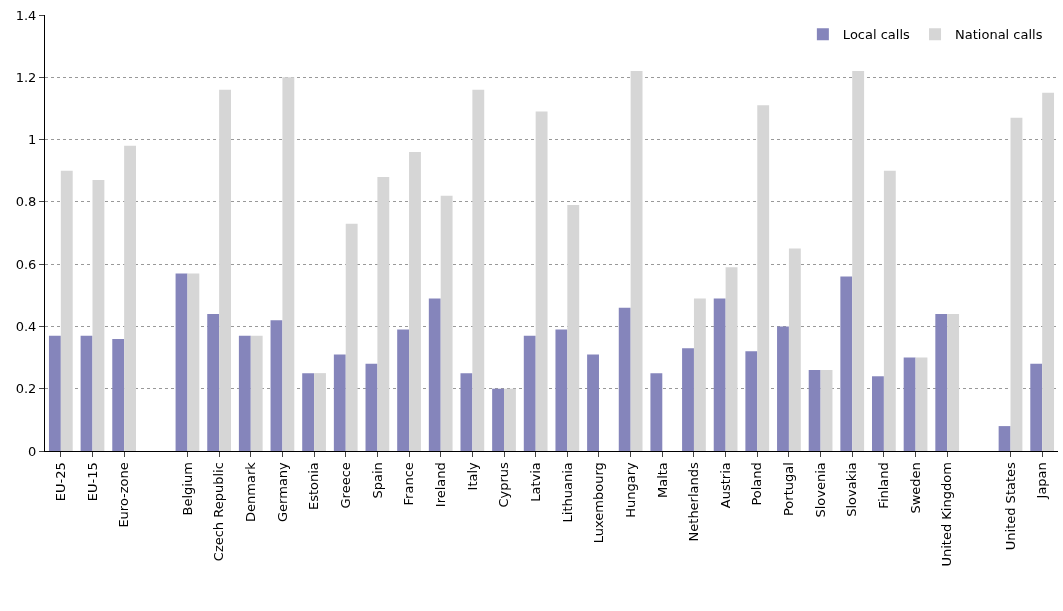 This screenshot has width=1063, height=611. I want to click on x-tick-label: Czech Republic, so click(219, 512).